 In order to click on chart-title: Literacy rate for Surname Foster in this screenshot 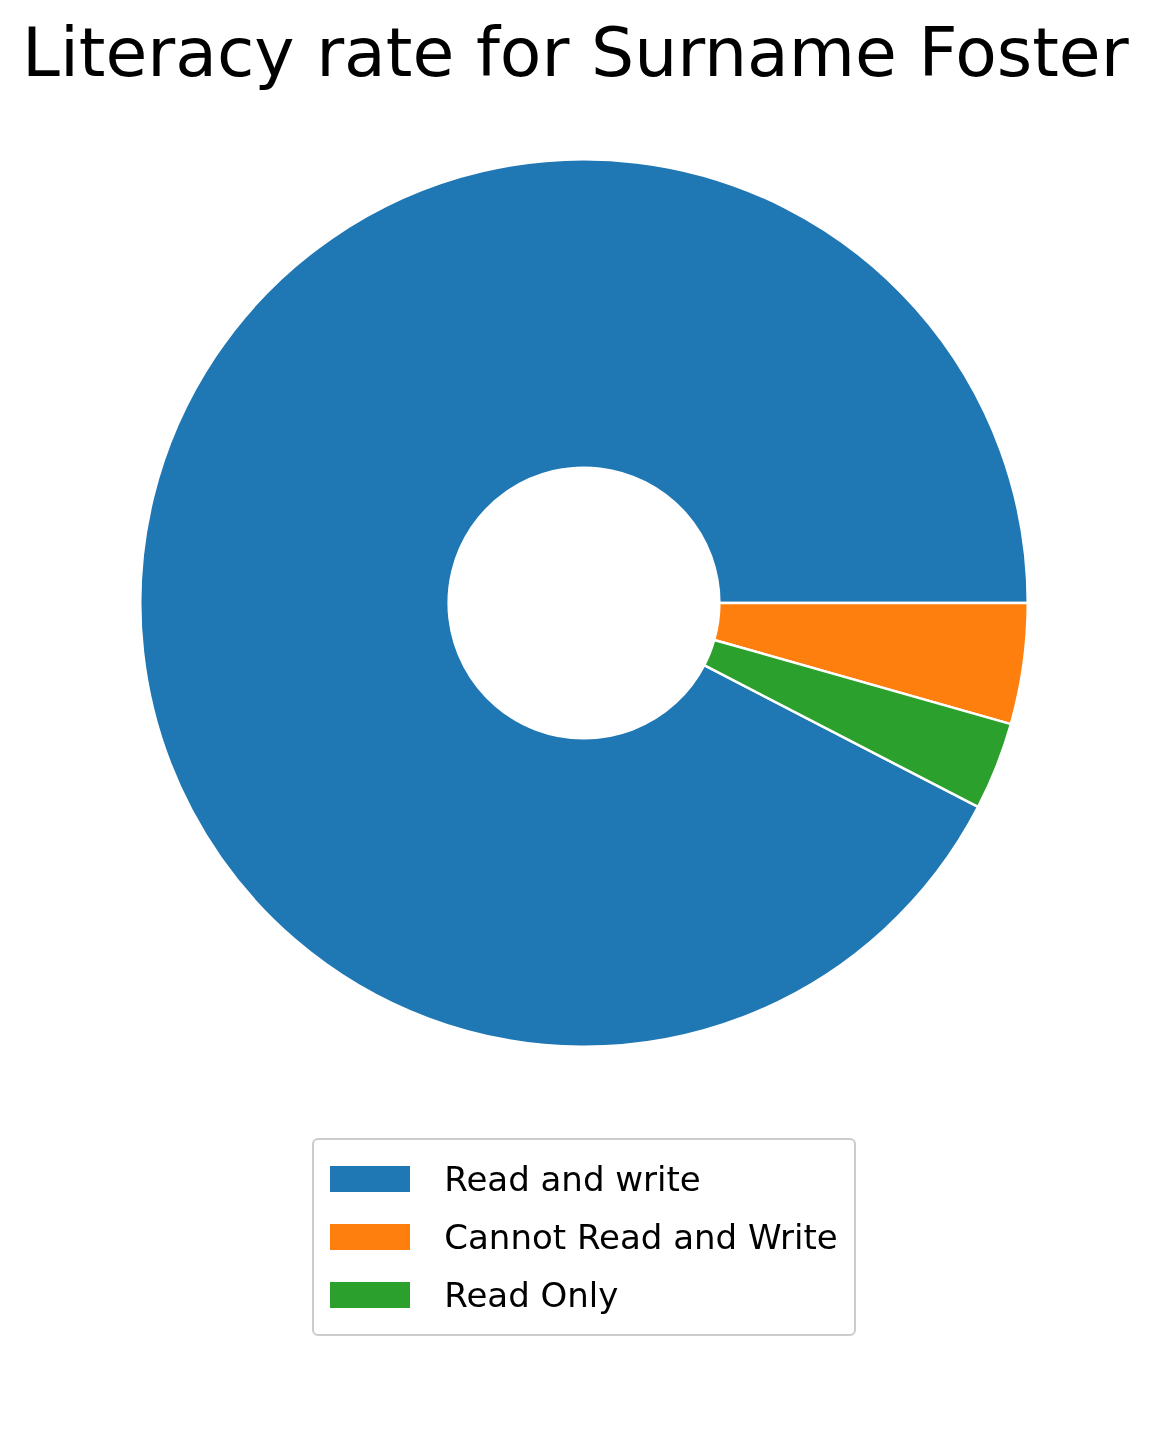, I will do `click(575, 53)`.